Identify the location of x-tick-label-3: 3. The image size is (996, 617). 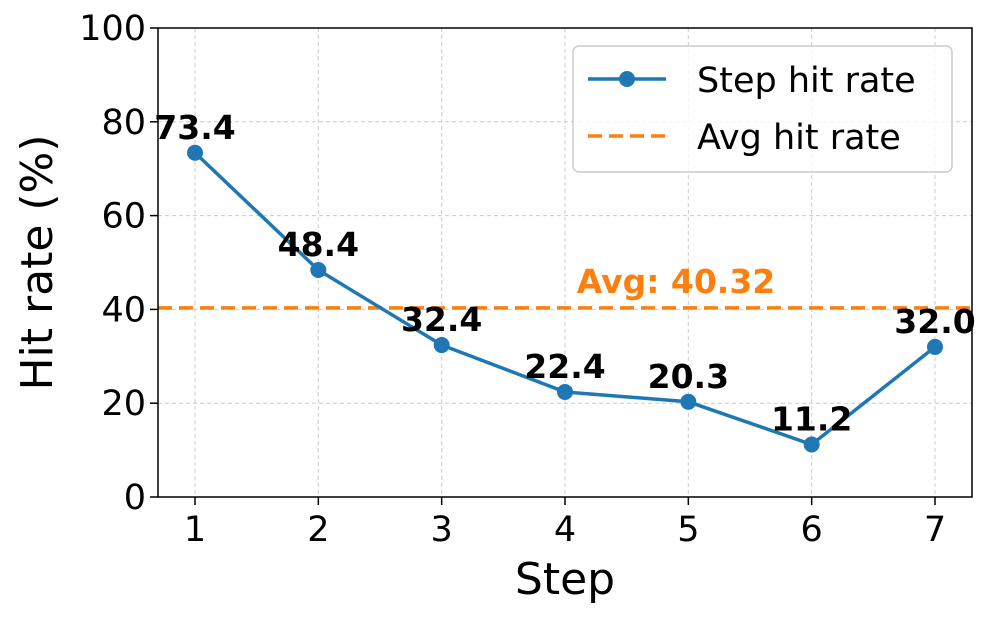
(442, 530).